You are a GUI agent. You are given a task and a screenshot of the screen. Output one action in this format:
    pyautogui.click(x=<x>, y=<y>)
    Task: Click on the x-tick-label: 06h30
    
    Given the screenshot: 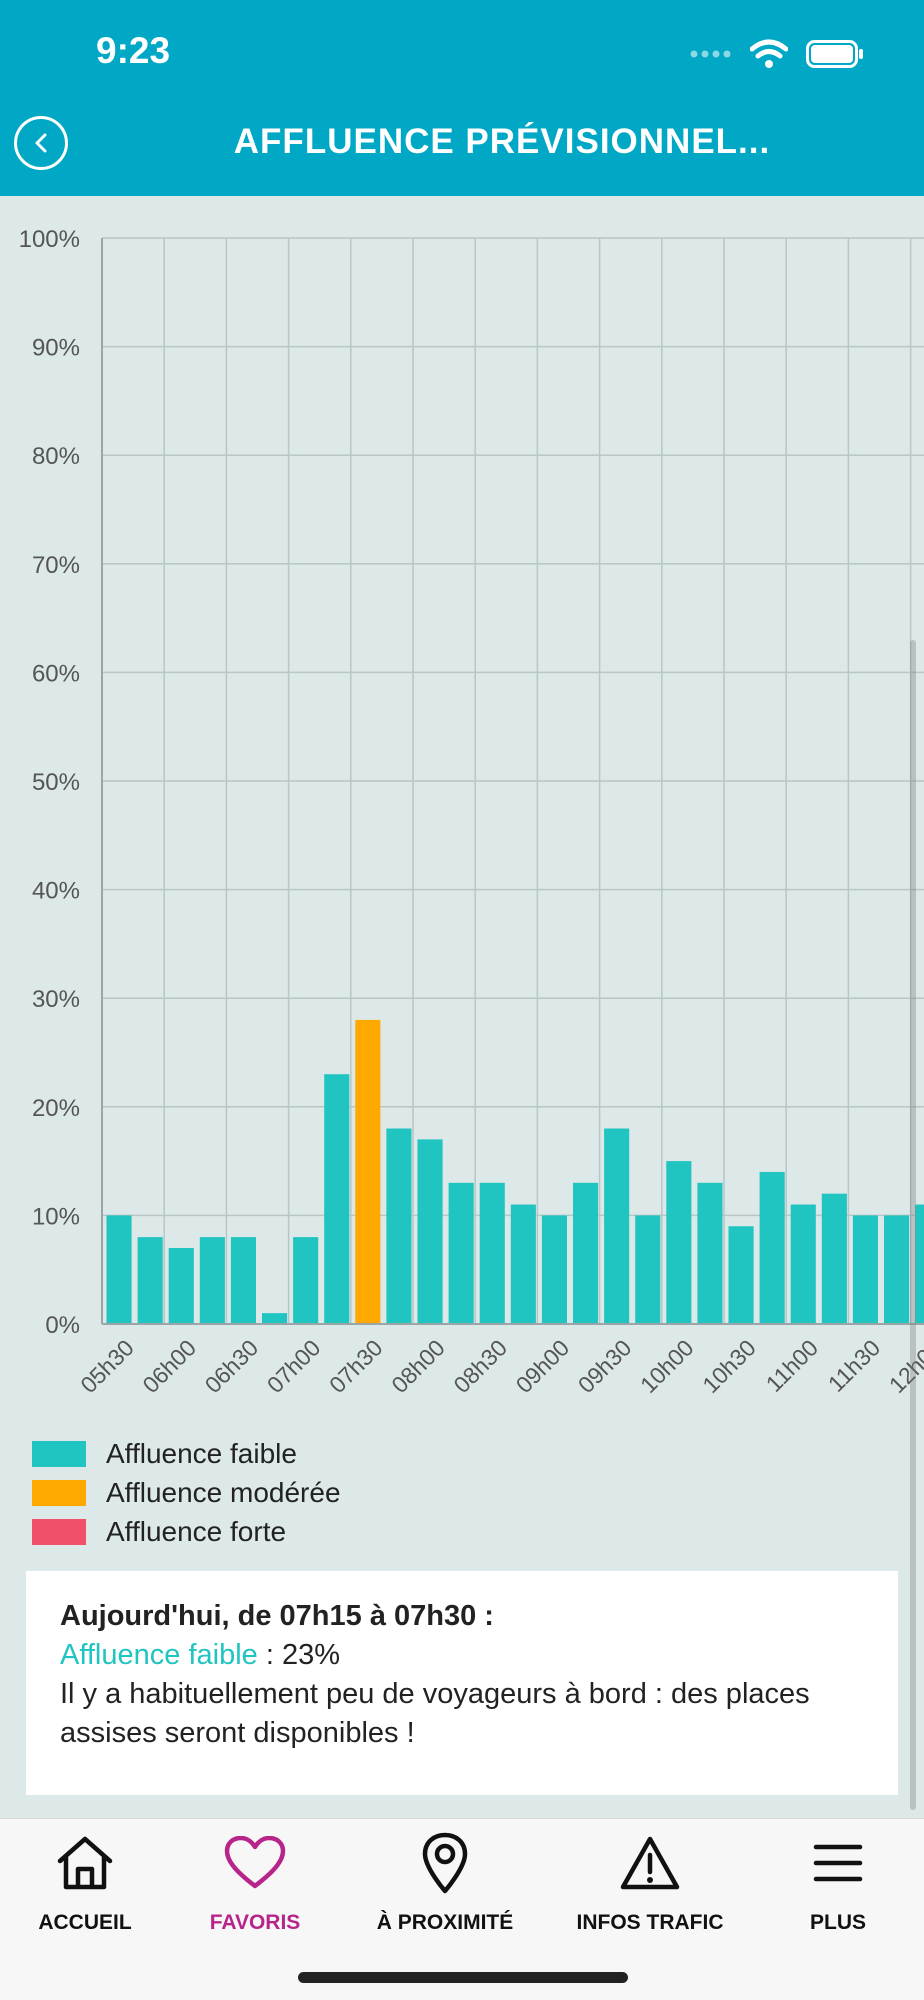 What is the action you would take?
    pyautogui.click(x=232, y=1365)
    